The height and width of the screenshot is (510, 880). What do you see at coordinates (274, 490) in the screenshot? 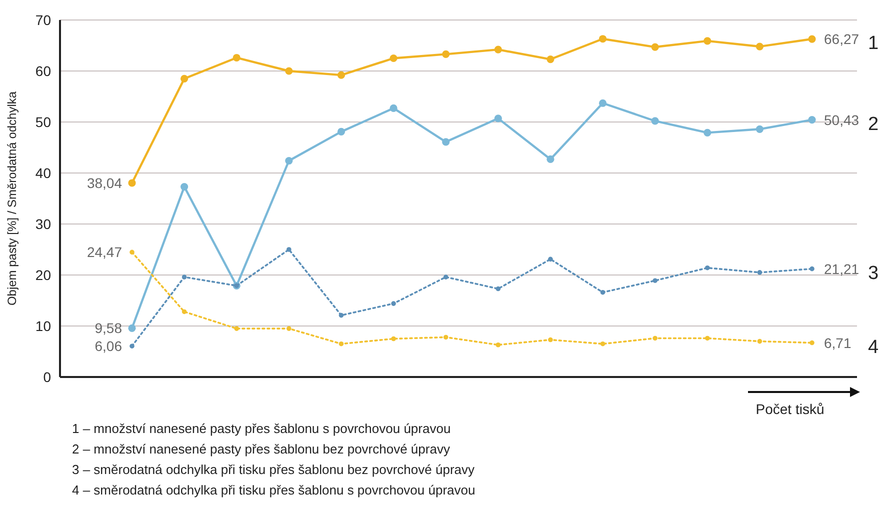
I see `text: 4 – směrodatná odchylka při tisku přes šablonu s povrchovou úpravou` at bounding box center [274, 490].